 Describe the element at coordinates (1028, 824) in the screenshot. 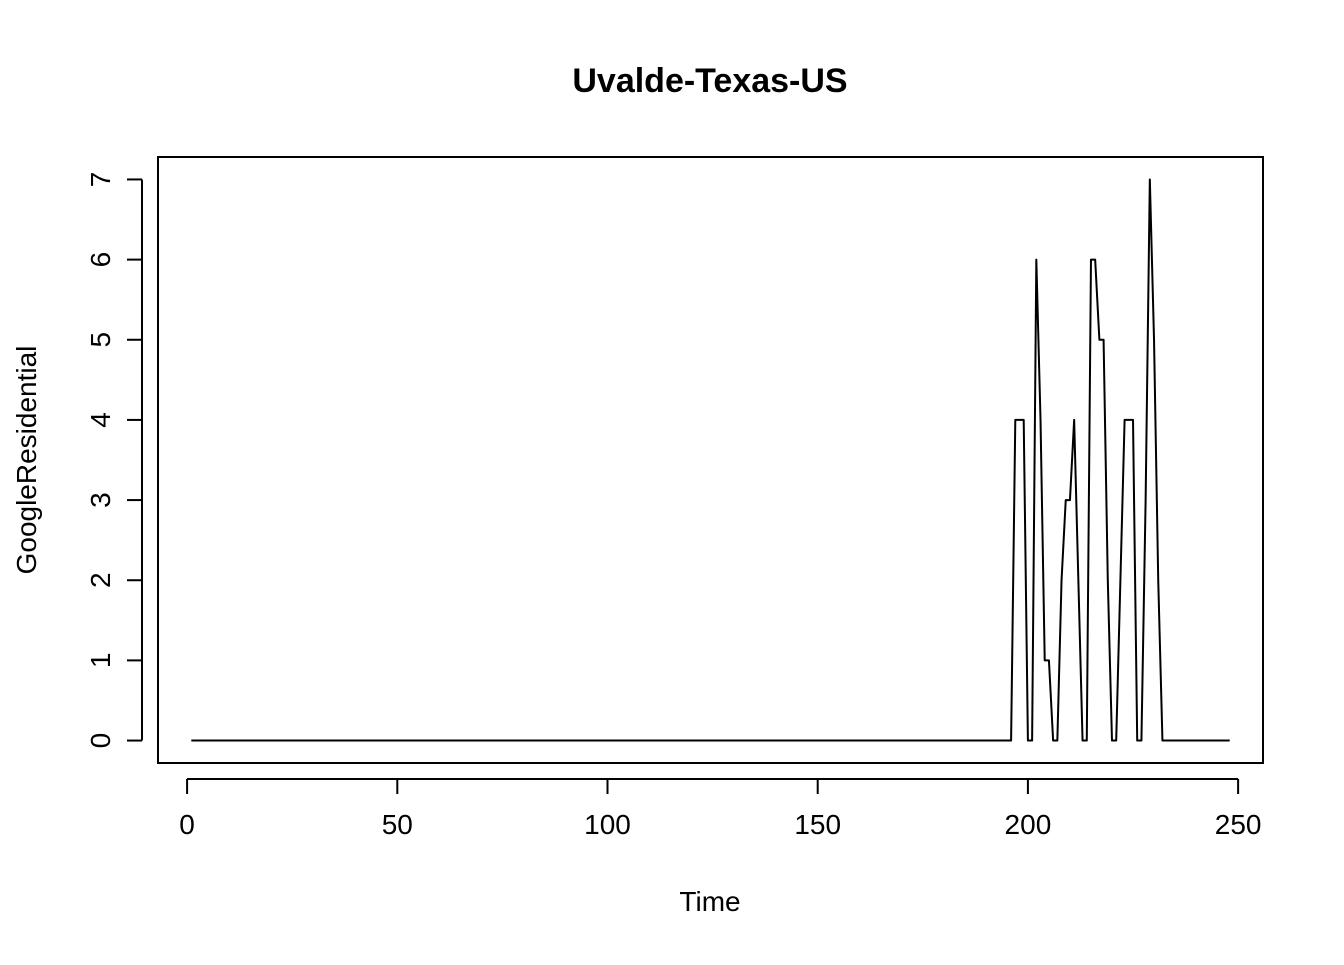

I see `x-tick-label: 200` at that location.